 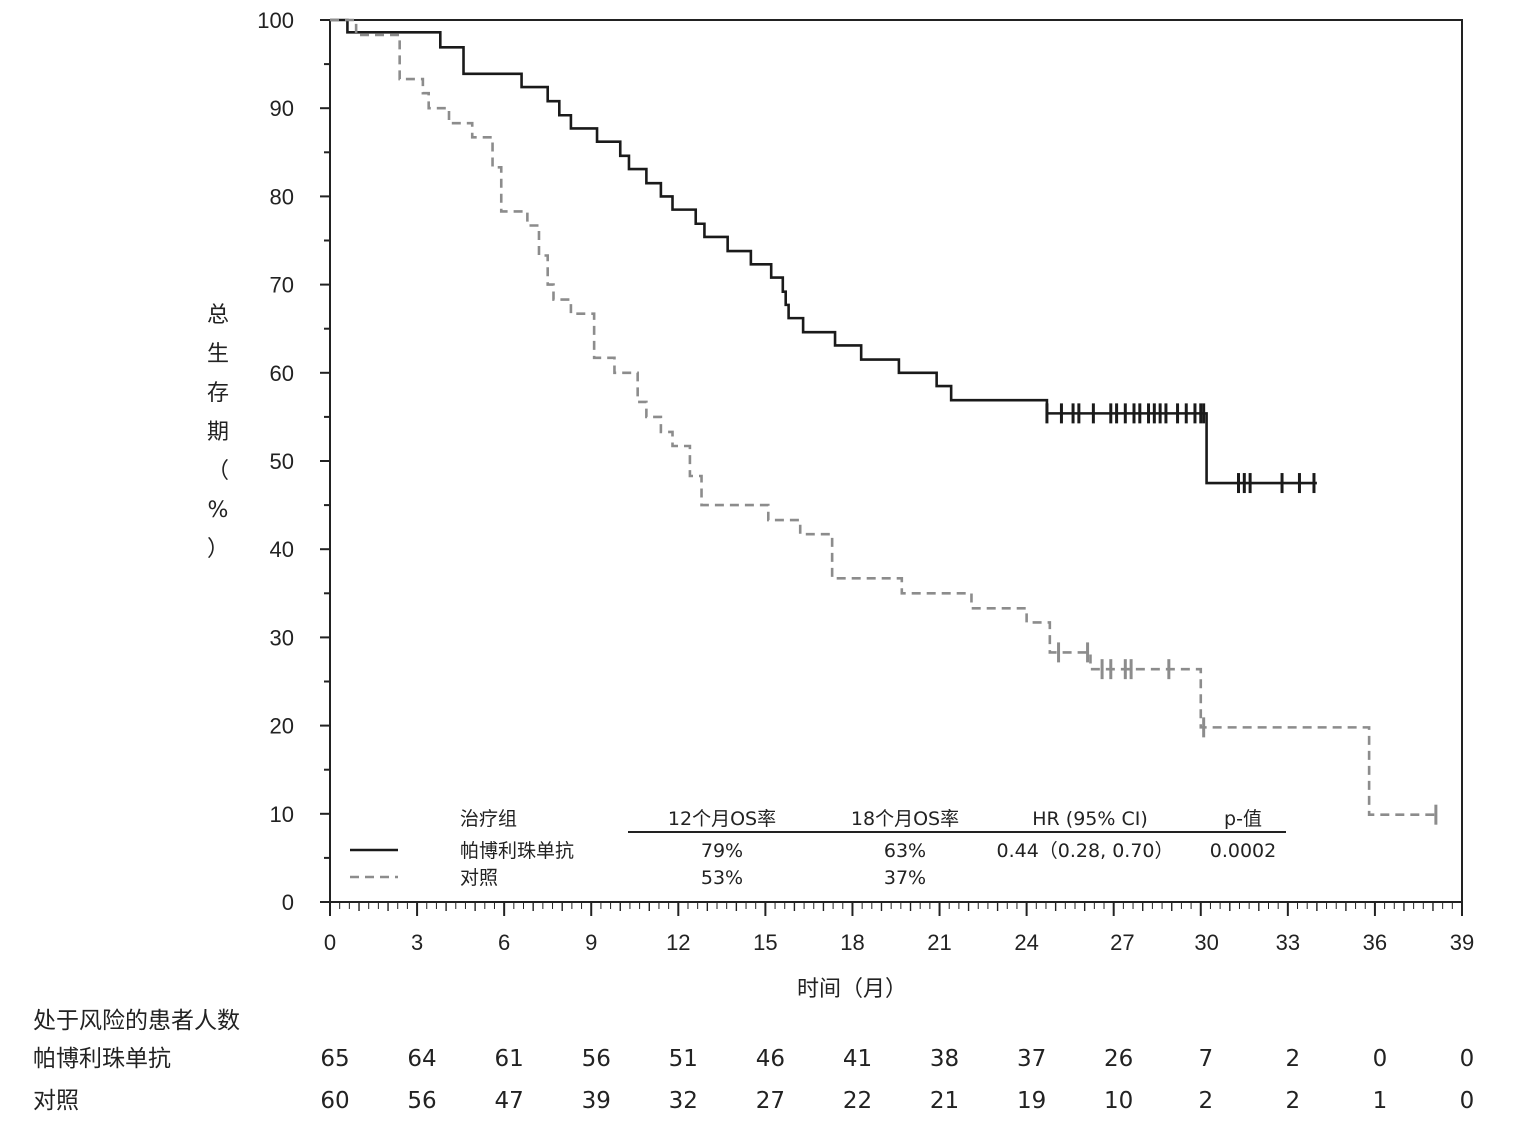 I want to click on y-axis: 0 10 20 30 40 50 60 70 80 90 100, so click(x=293, y=461).